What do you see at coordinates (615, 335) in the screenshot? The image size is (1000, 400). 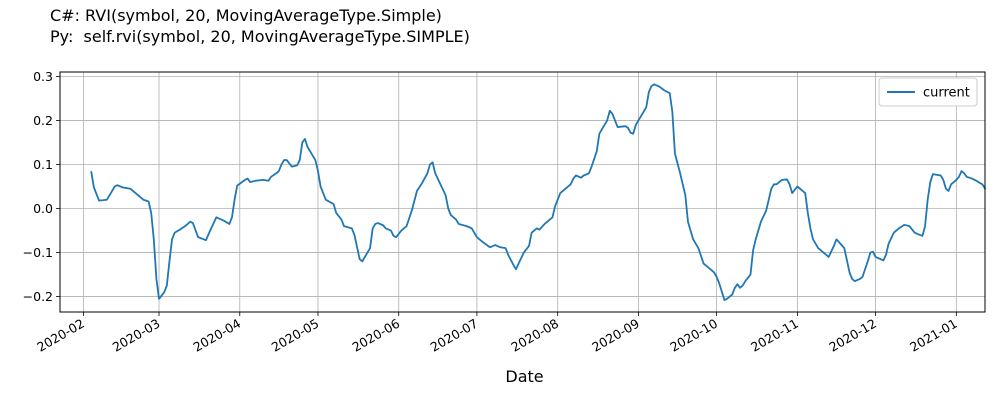 I see `x-tick-label: 2020-09` at bounding box center [615, 335].